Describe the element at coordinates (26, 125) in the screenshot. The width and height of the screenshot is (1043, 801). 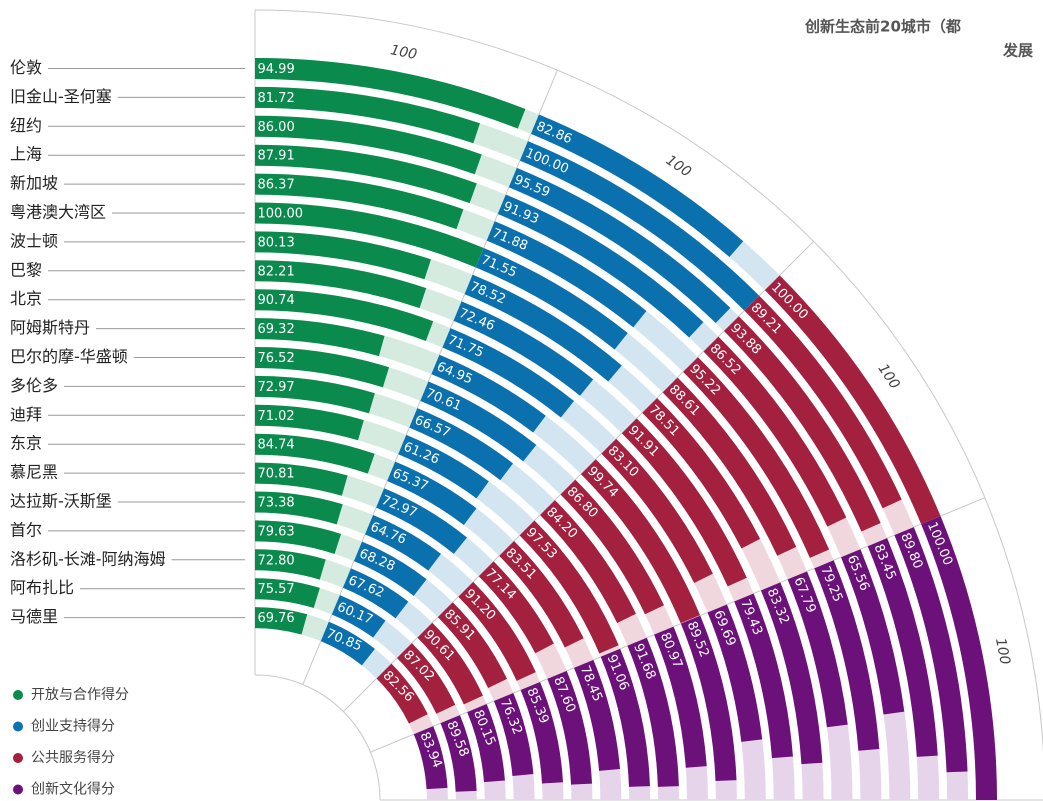
I see `category-label: 纽约` at that location.